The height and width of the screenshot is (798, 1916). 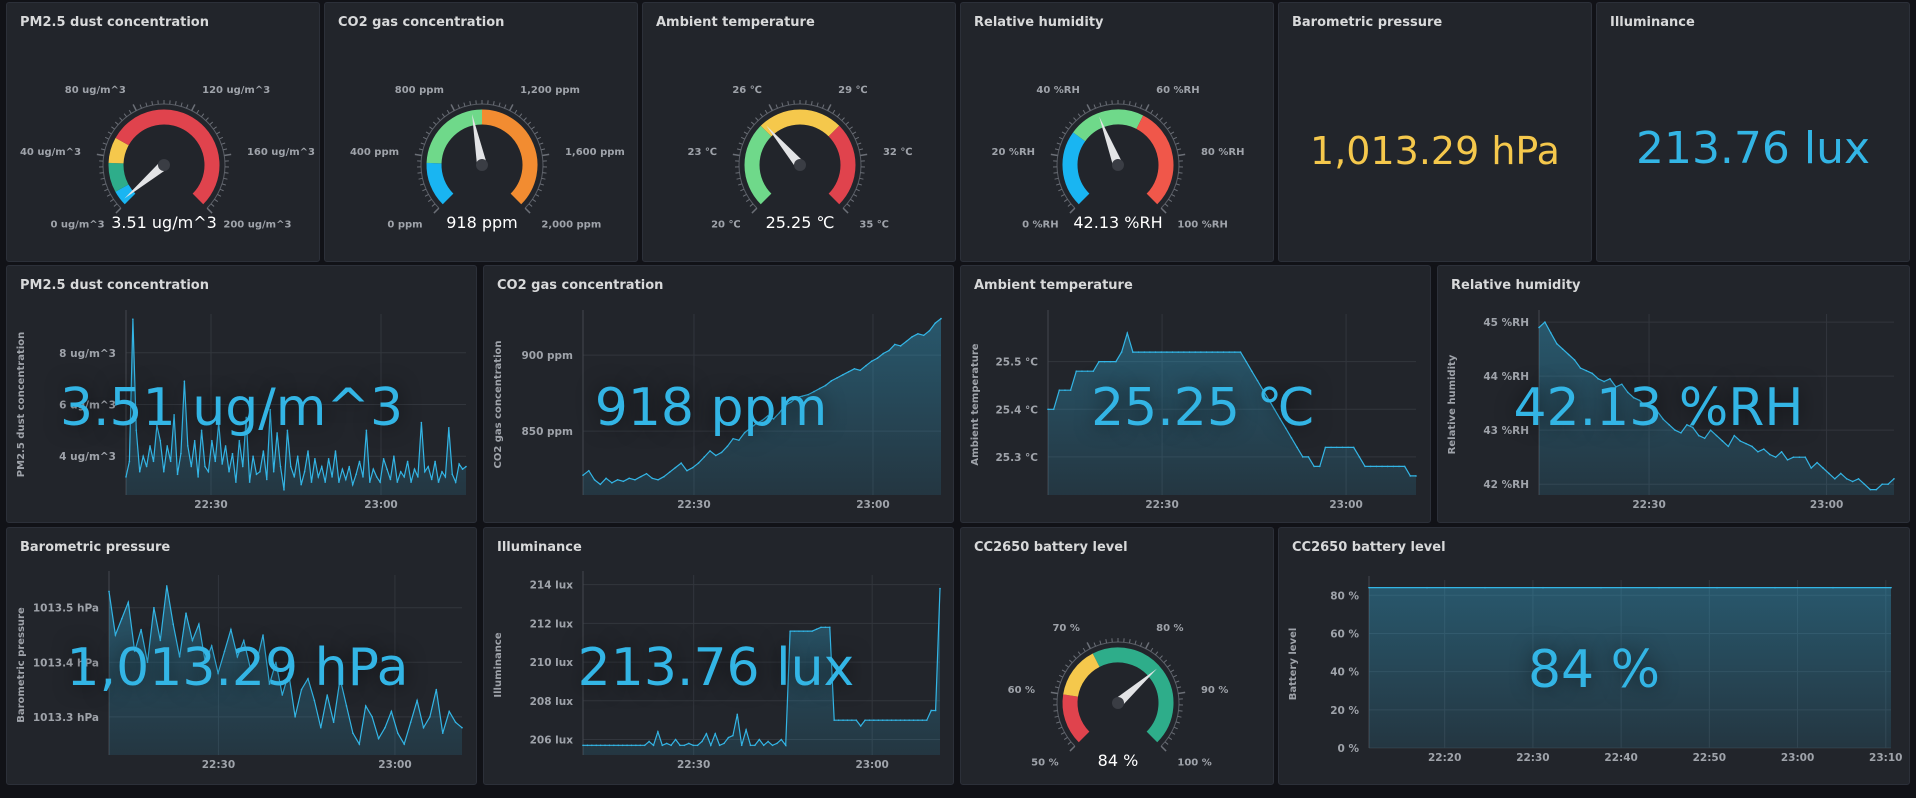 I want to click on panel-title: CC2650 battery level, so click(x=1051, y=547).